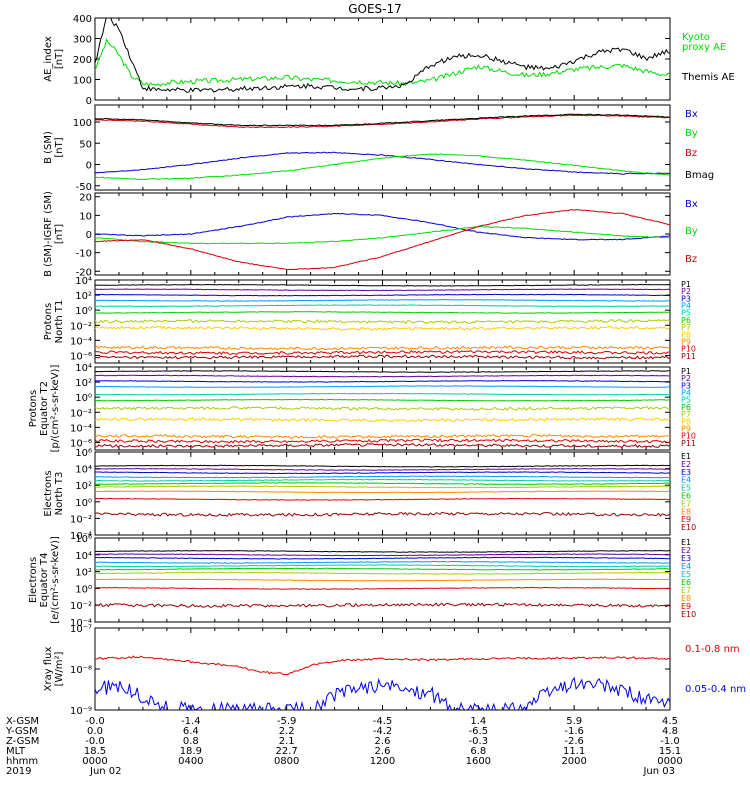 This screenshot has height=800, width=750. Describe the element at coordinates (383, 731) in the screenshot. I see `x-tick-label-y-gsm: -4.2` at that location.